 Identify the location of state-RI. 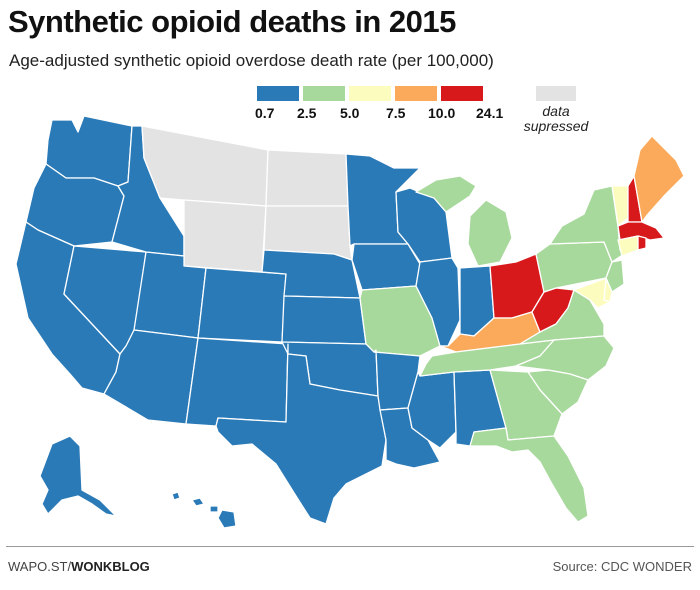
(642, 243).